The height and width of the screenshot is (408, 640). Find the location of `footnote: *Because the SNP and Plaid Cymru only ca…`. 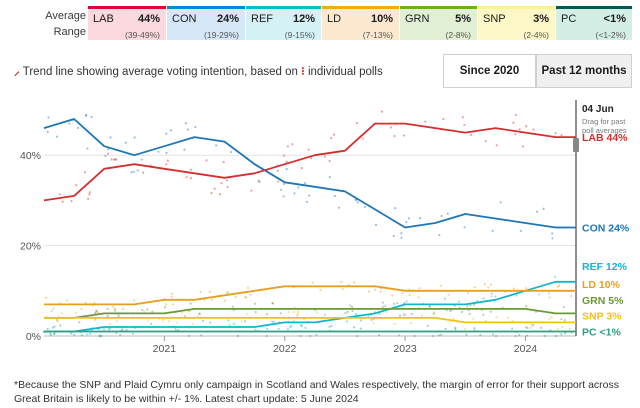

footnote: *Because the SNP and Plaid Cymru only ca… is located at coordinates (317, 392).